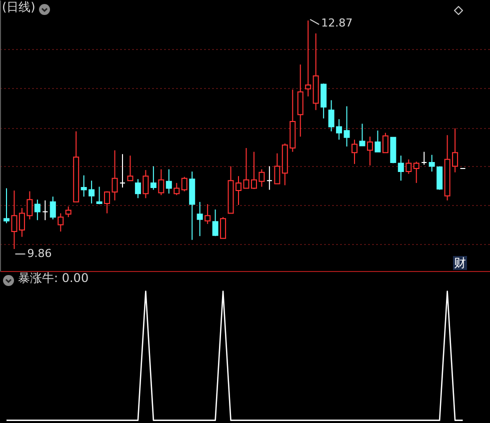 The image size is (490, 423). What do you see at coordinates (19, 7) in the screenshot?
I see `chart-title: (日线)` at bounding box center [19, 7].